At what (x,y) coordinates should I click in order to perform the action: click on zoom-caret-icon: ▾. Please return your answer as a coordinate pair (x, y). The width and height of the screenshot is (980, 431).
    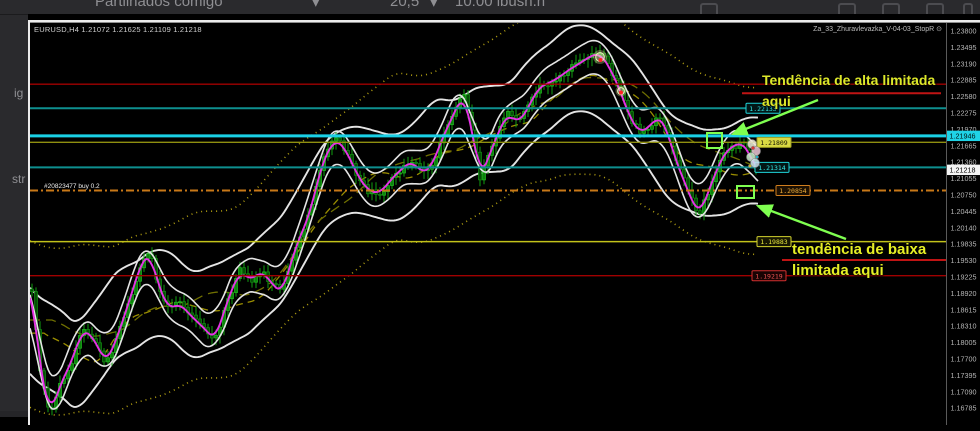
    Looking at the image, I should click on (434, 5).